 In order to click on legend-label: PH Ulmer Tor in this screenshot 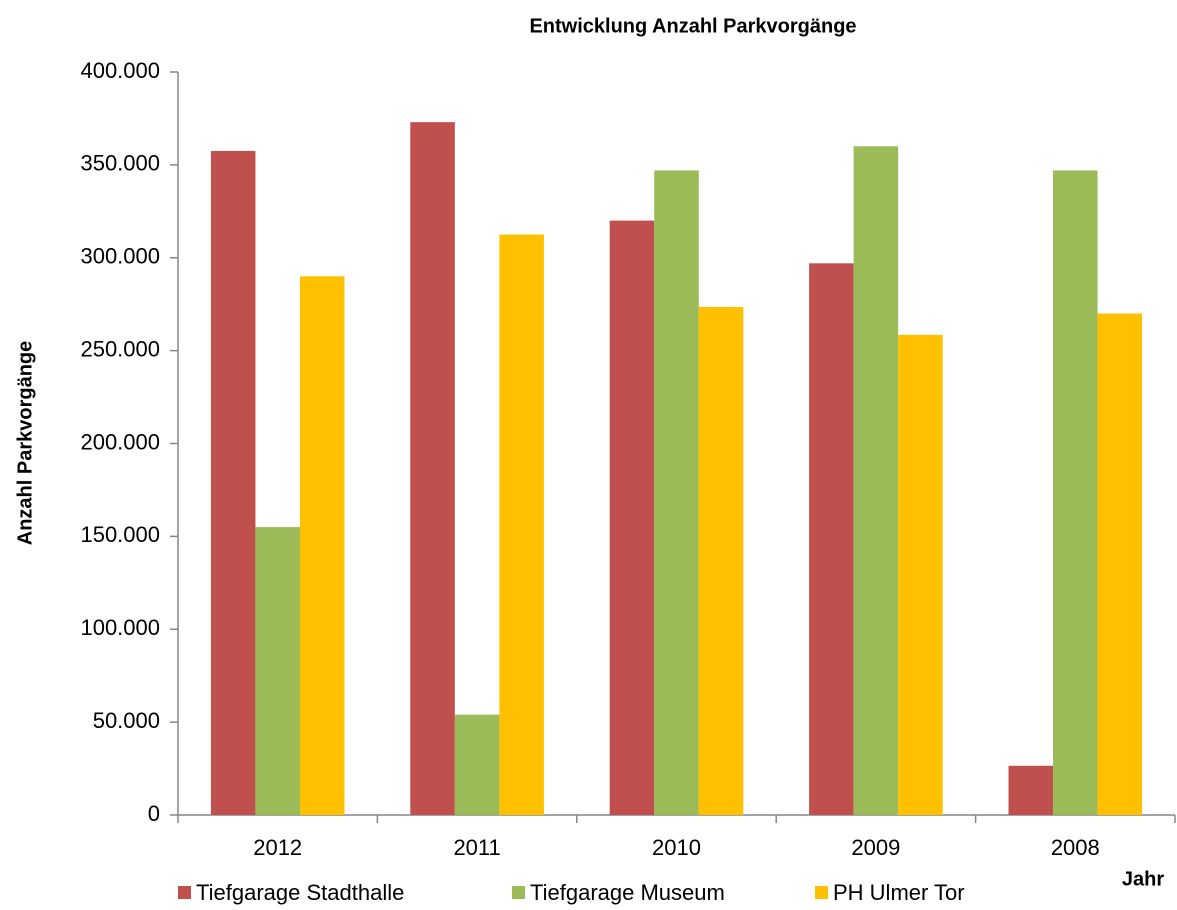, I will do `click(899, 892)`.